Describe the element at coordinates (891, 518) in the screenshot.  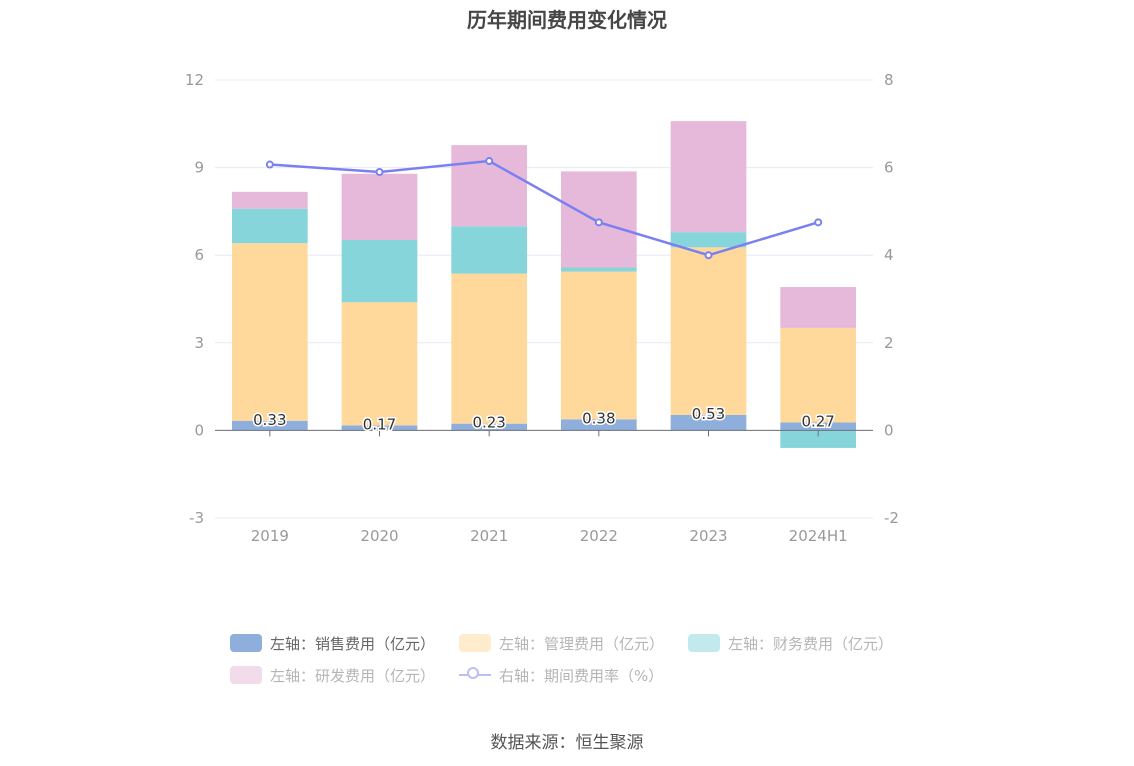
I see `right-axis-tick-label: -2` at that location.